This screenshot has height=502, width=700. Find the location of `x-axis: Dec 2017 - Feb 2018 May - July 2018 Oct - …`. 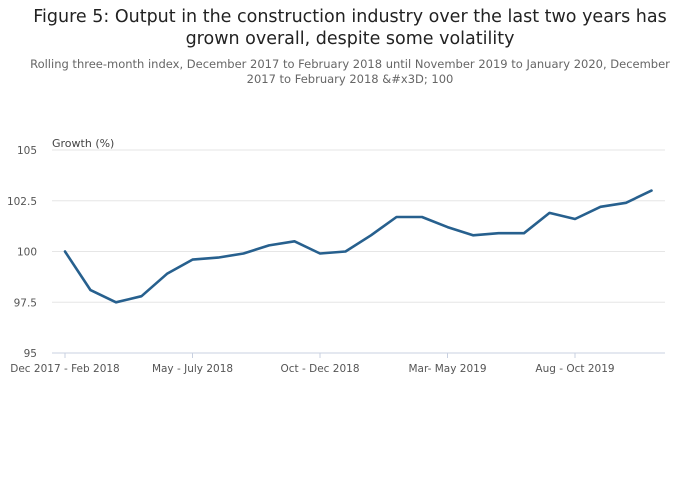

x-axis: Dec 2017 - Feb 2018 May - July 2018 Oct - … is located at coordinates (337, 363).